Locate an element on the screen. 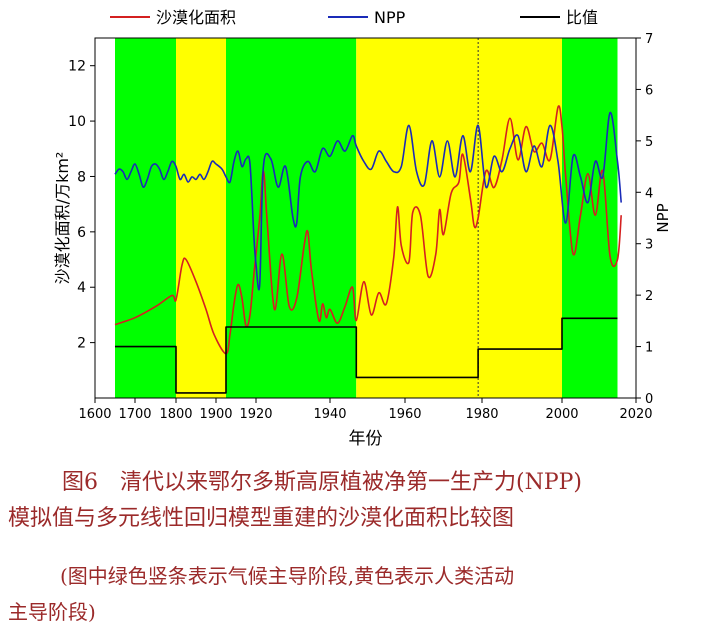  x-tick-label-0: 1600 is located at coordinates (94, 414).